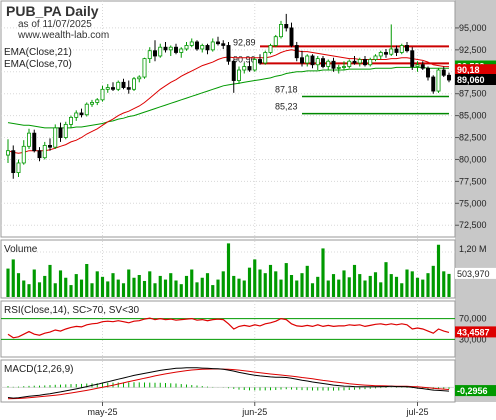 This screenshot has width=496, height=420. I want to click on volume-last-tag, so click(475, 273).